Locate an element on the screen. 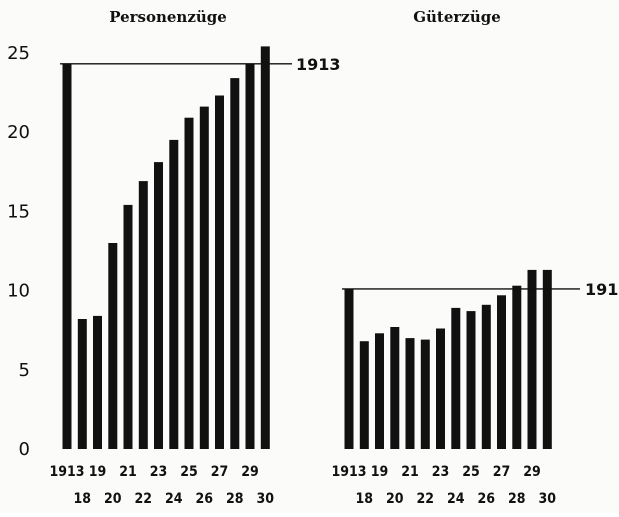  y-tick-label: 15 is located at coordinates (18, 211).